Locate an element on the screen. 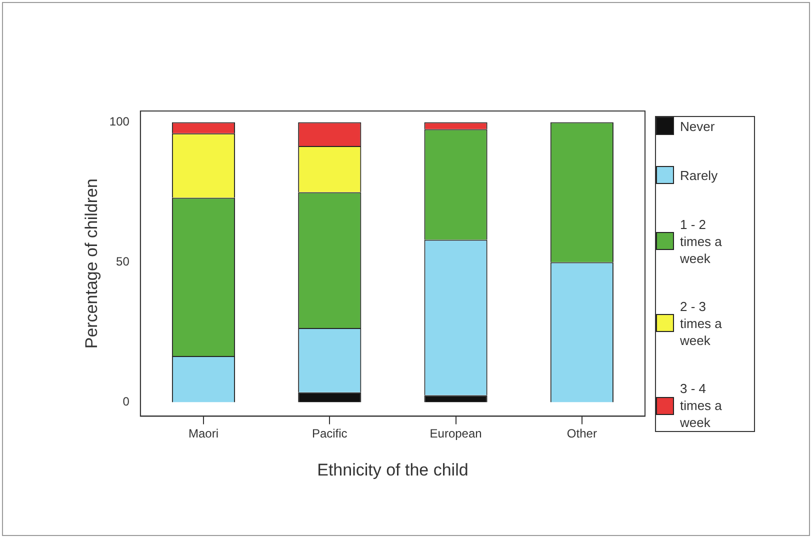 The width and height of the screenshot is (812, 538). legend-label: 2 - 3 times a week is located at coordinates (701, 323).